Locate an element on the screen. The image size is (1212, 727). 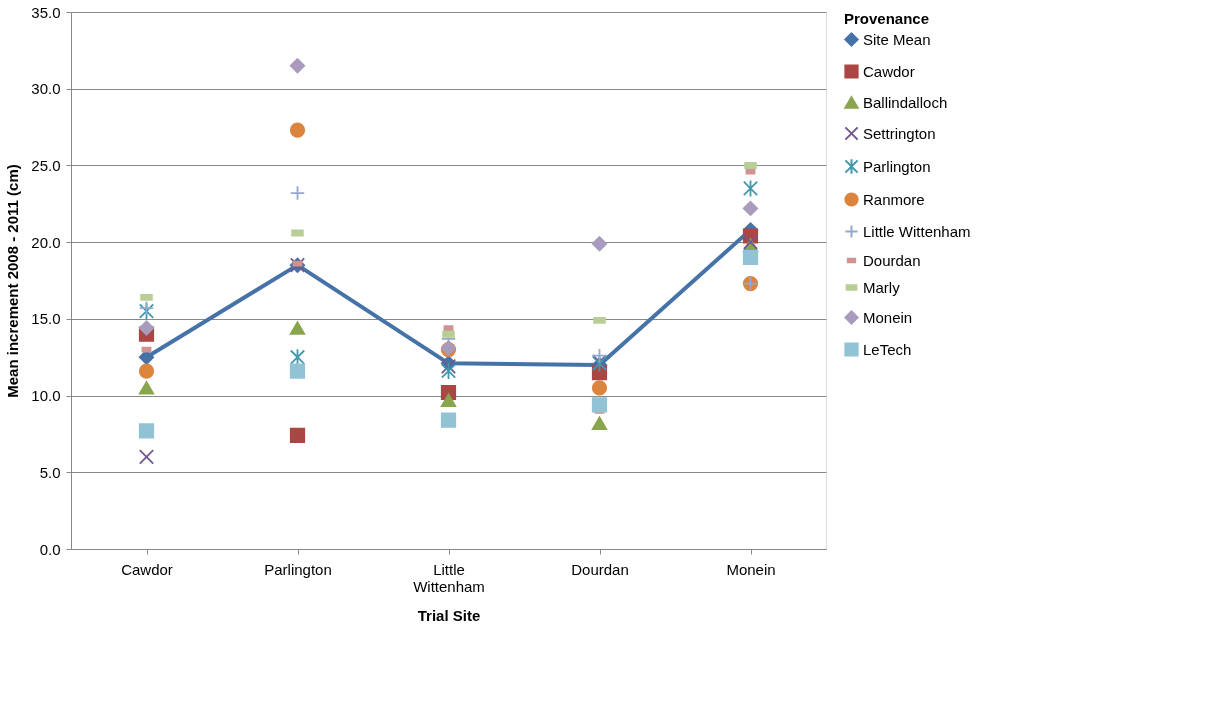
legend-label: Ballindalloch is located at coordinates (905, 102).